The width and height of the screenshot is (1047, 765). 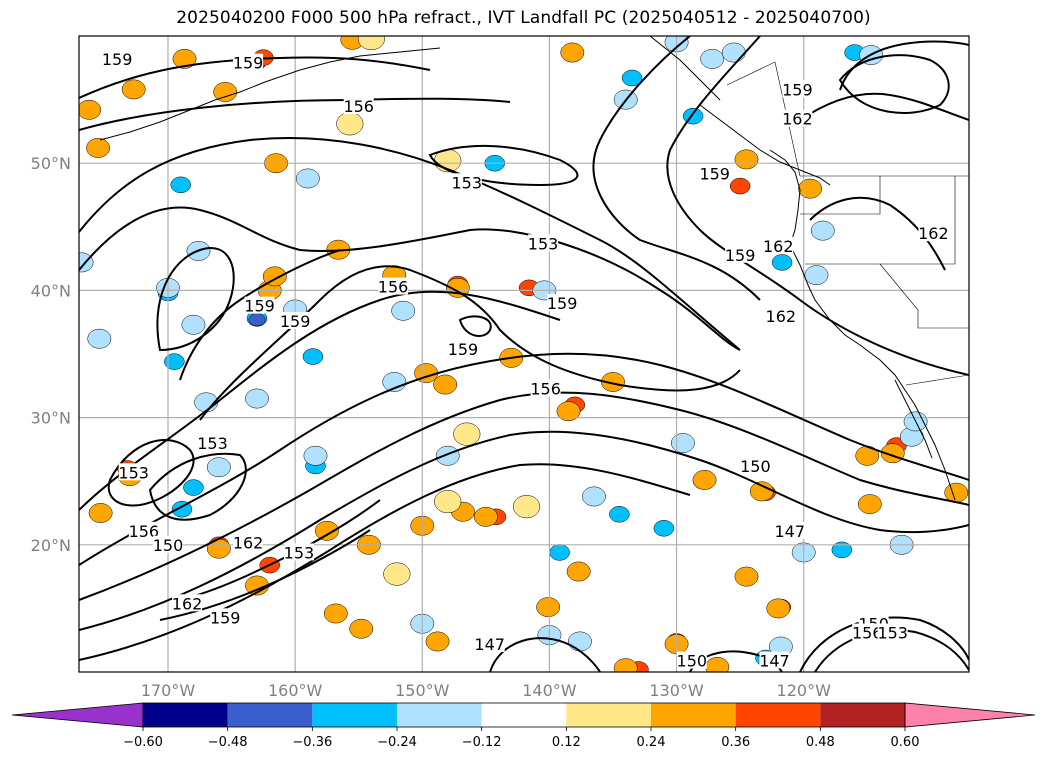 What do you see at coordinates (785, 197) in the screenshot?
I see `bc-coastline` at bounding box center [785, 197].